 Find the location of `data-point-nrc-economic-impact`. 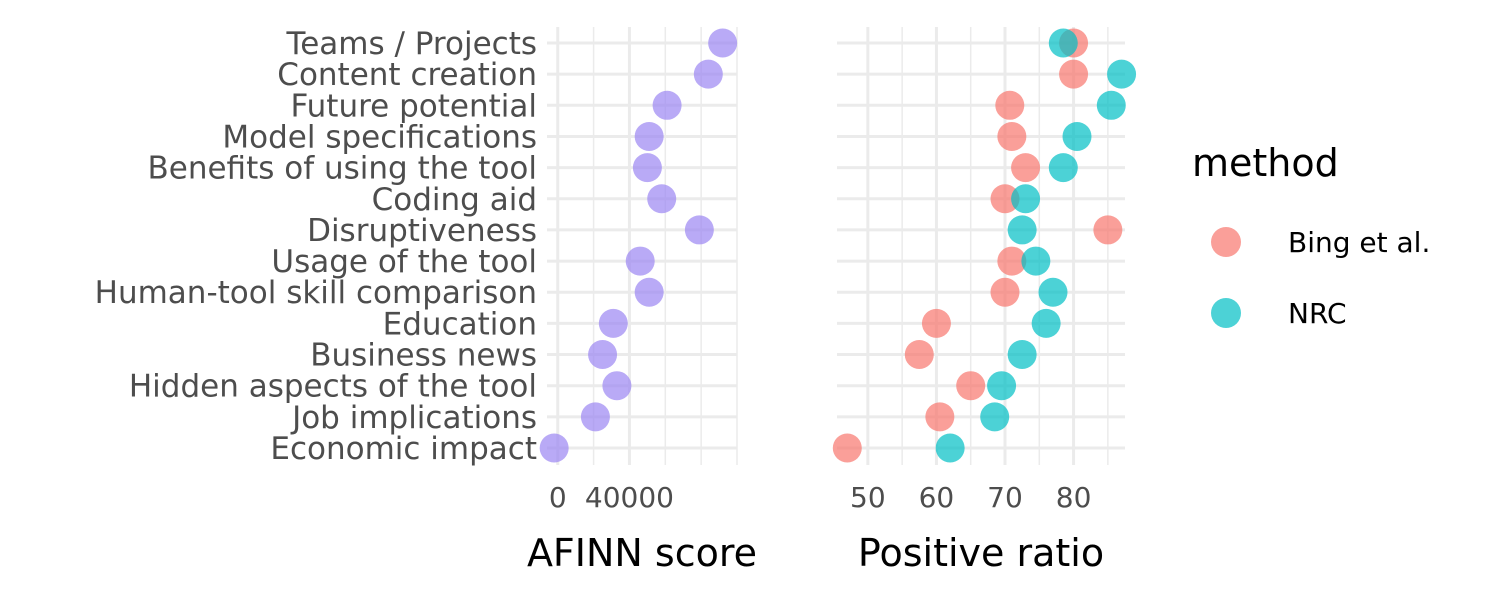

data-point-nrc-economic-impact is located at coordinates (950, 448).